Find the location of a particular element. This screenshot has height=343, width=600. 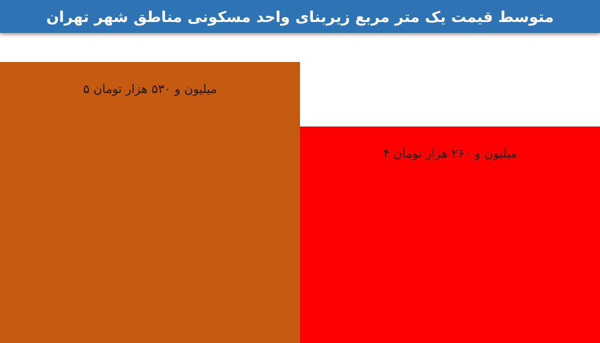

data-label: میلیون و ۵۳۰ هزار تومان ۵ is located at coordinates (150, 89).